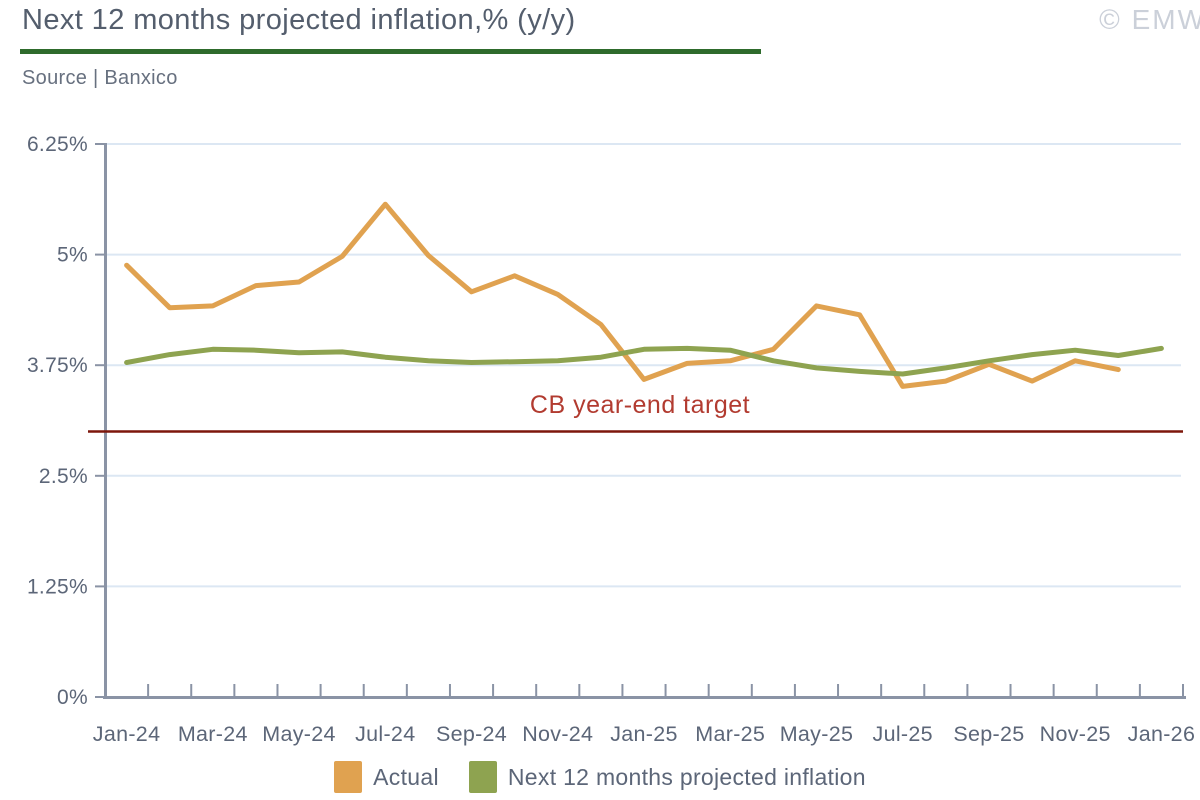 The width and height of the screenshot is (1200, 800). I want to click on x-tick-label: Mar-24, so click(213, 734).